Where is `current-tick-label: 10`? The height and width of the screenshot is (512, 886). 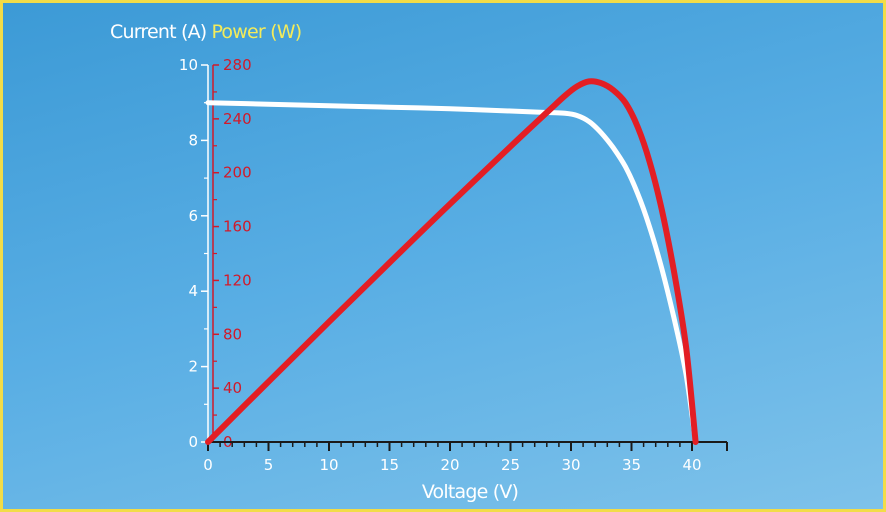
current-tick-label: 10 is located at coordinates (188, 65).